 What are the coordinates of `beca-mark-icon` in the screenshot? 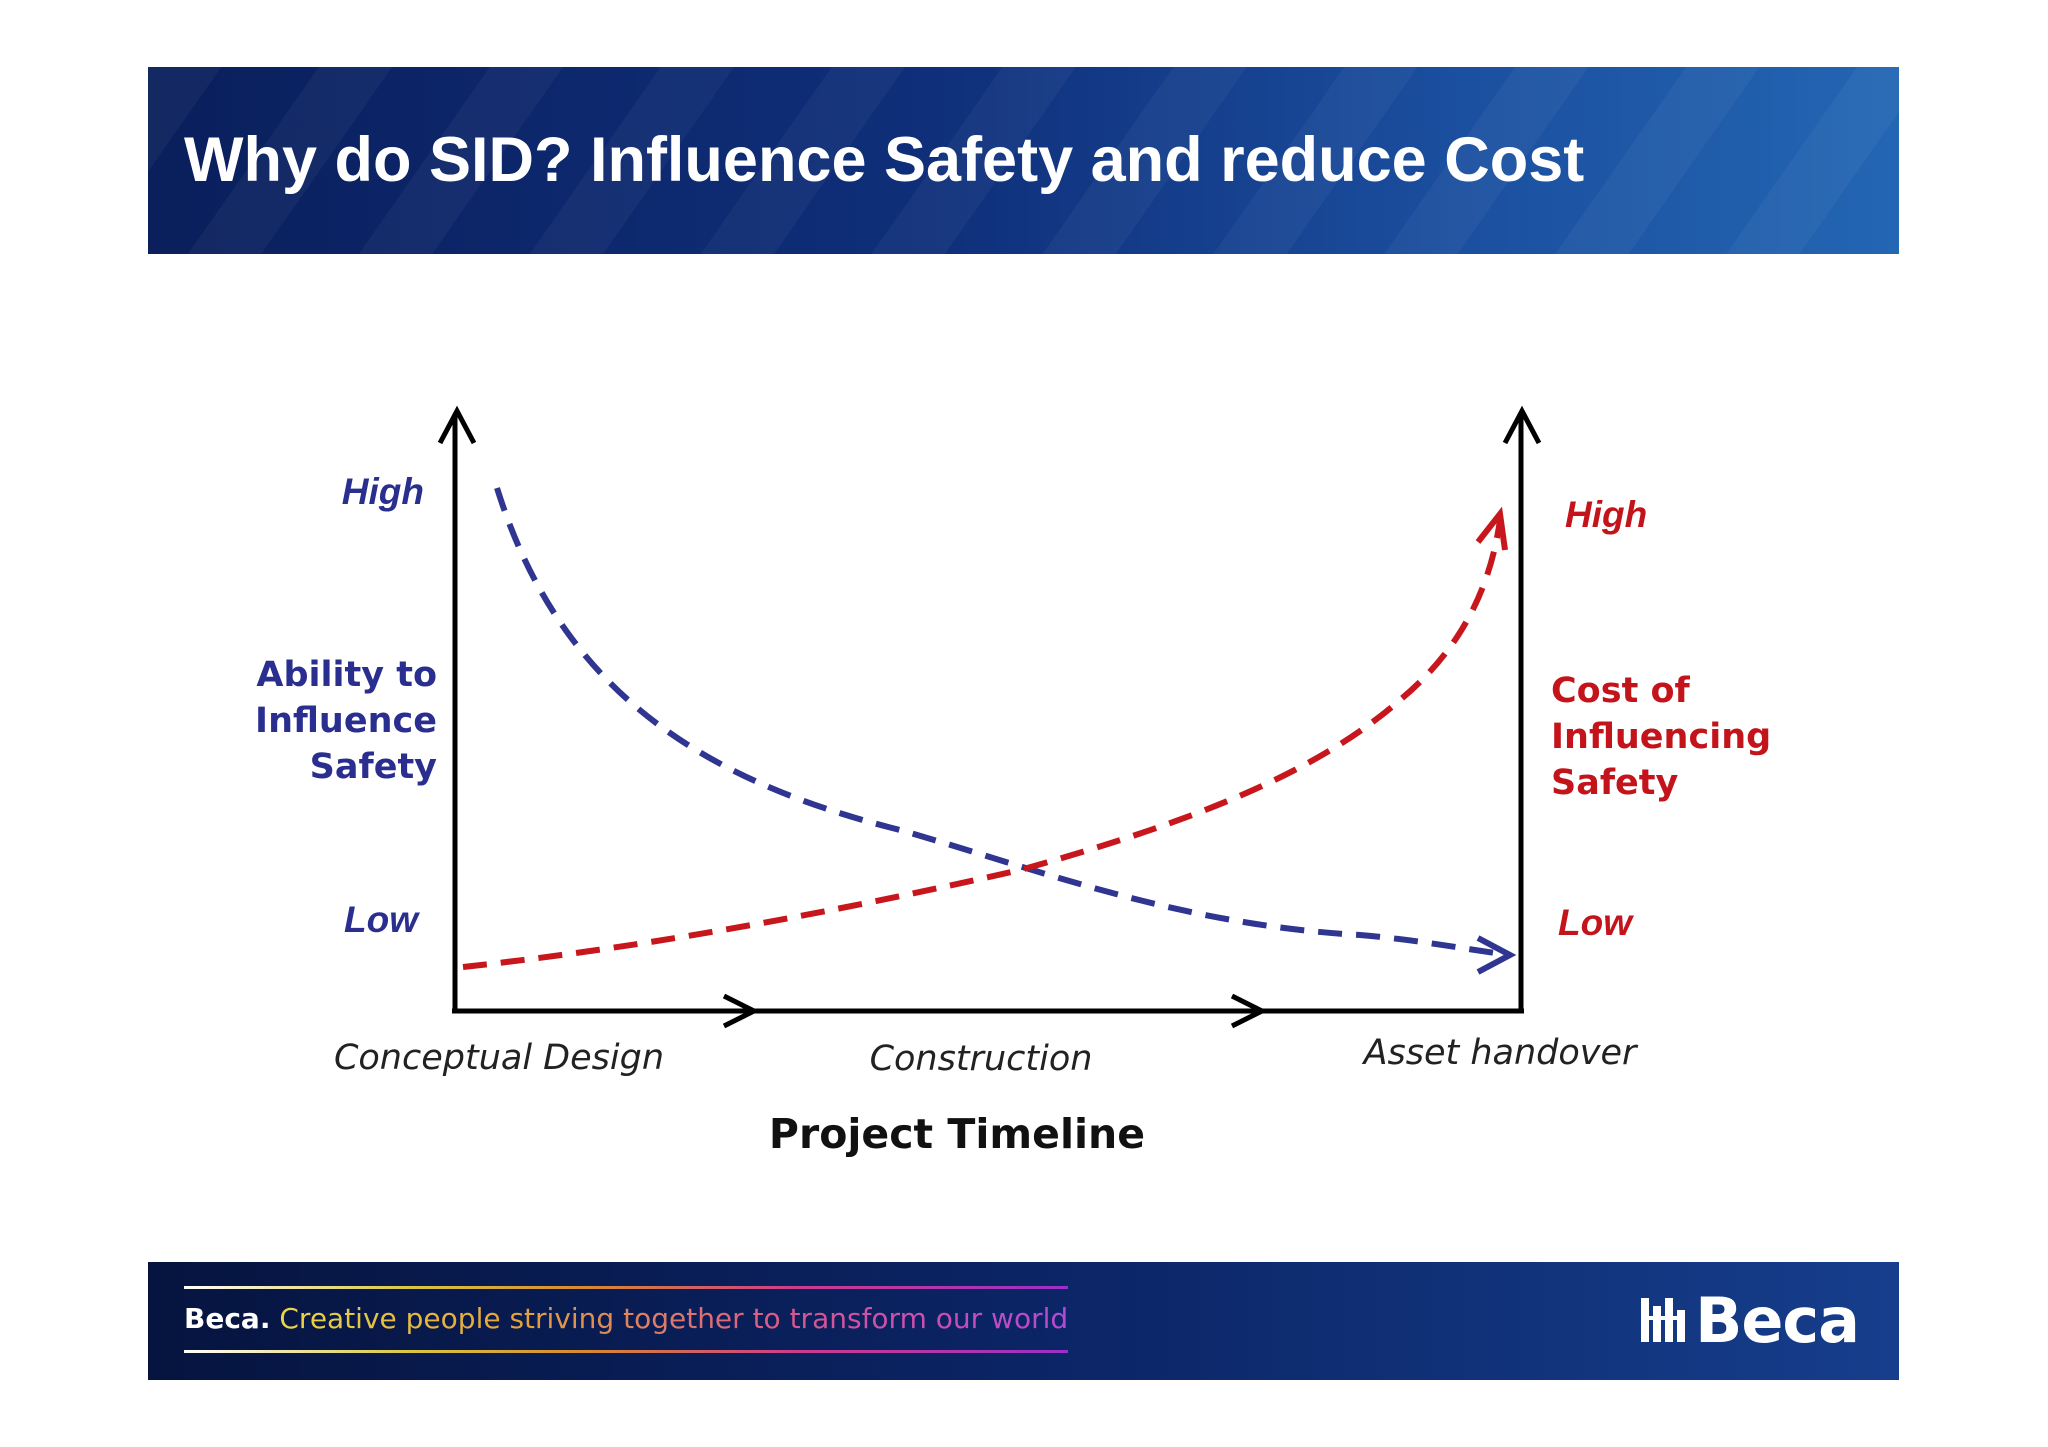 It's located at (1663, 1320).